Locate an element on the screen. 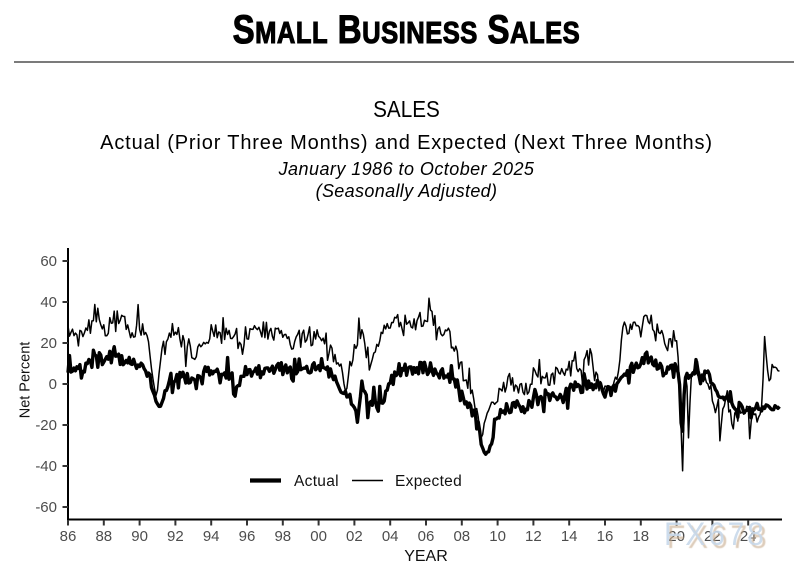 This screenshot has height=571, width=794. svg-text: 02 is located at coordinates (354, 536).